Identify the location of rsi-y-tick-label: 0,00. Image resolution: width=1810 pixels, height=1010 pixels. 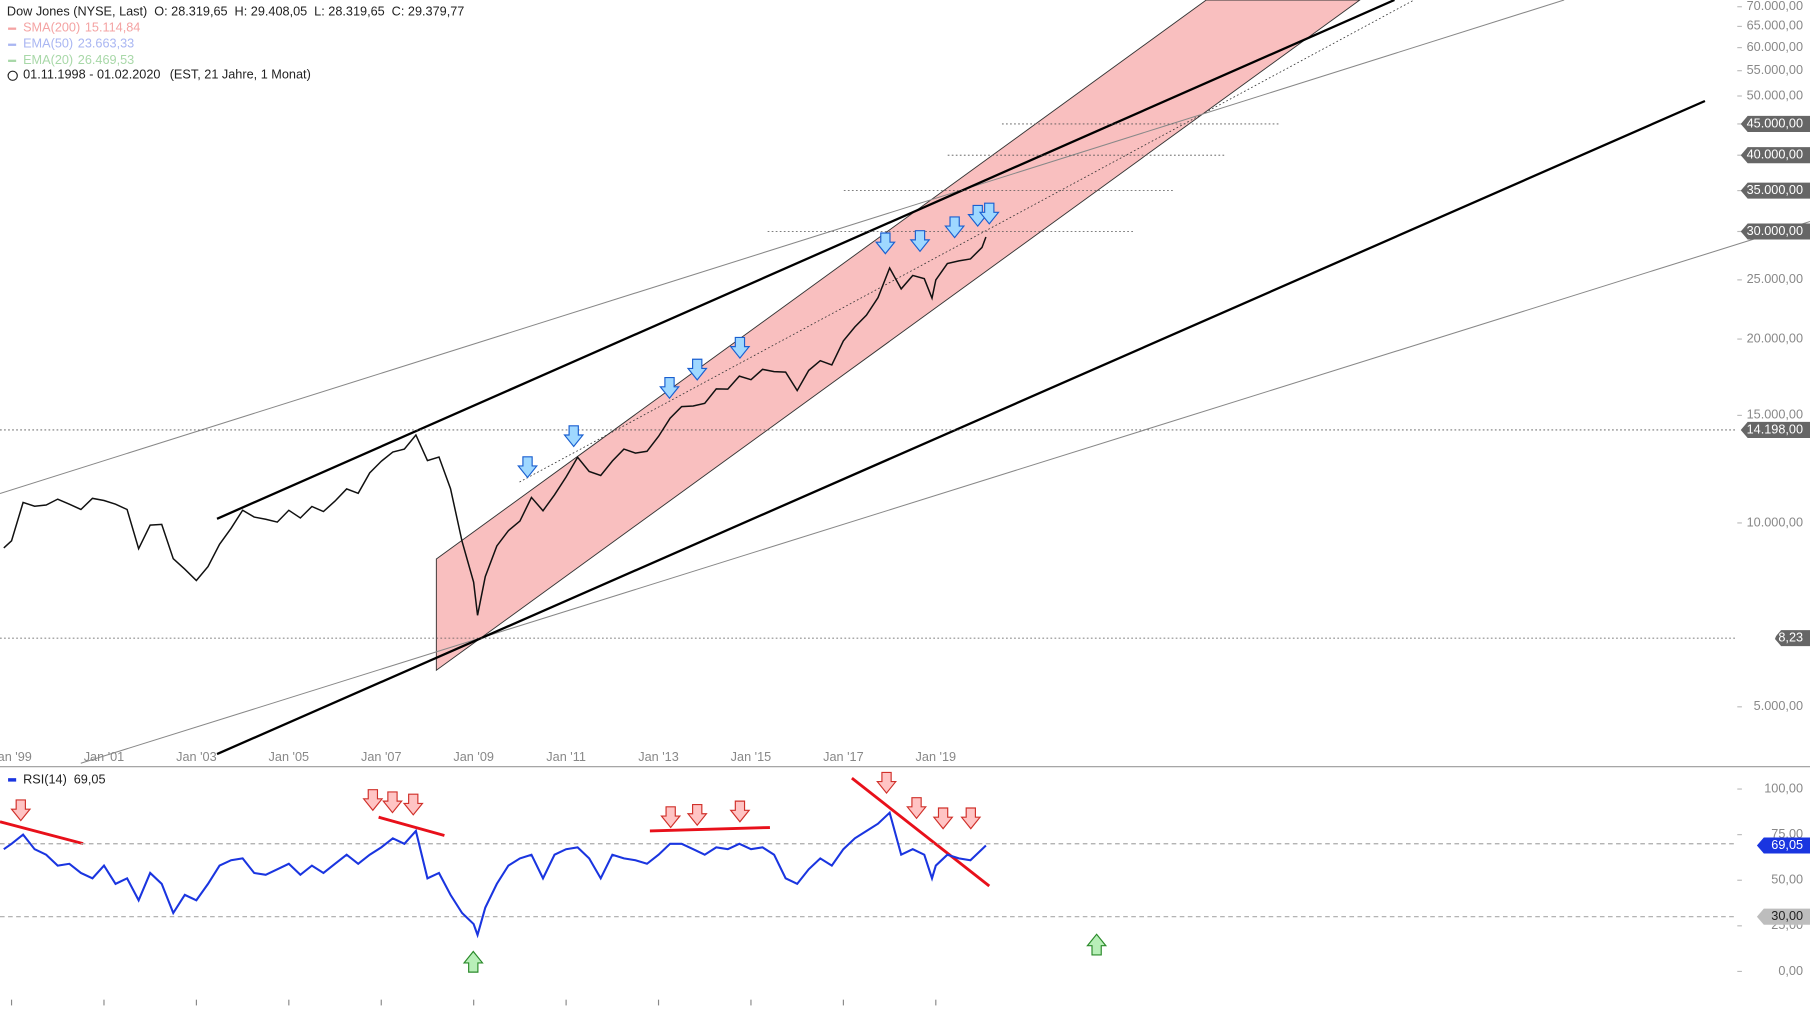
(1790, 971).